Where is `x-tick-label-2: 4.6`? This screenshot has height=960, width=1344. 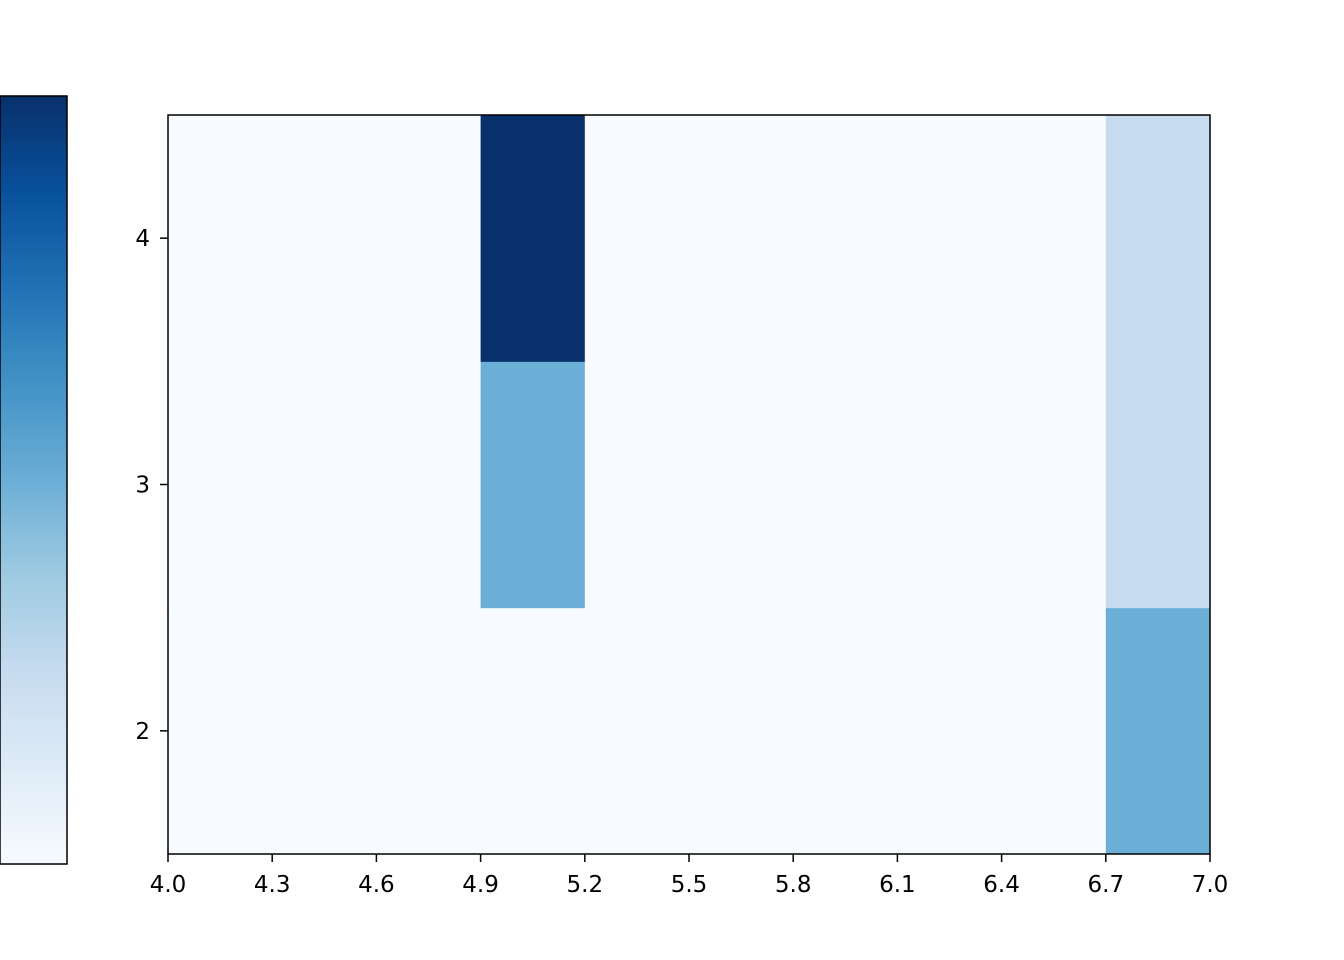 x-tick-label-2: 4.6 is located at coordinates (376, 885).